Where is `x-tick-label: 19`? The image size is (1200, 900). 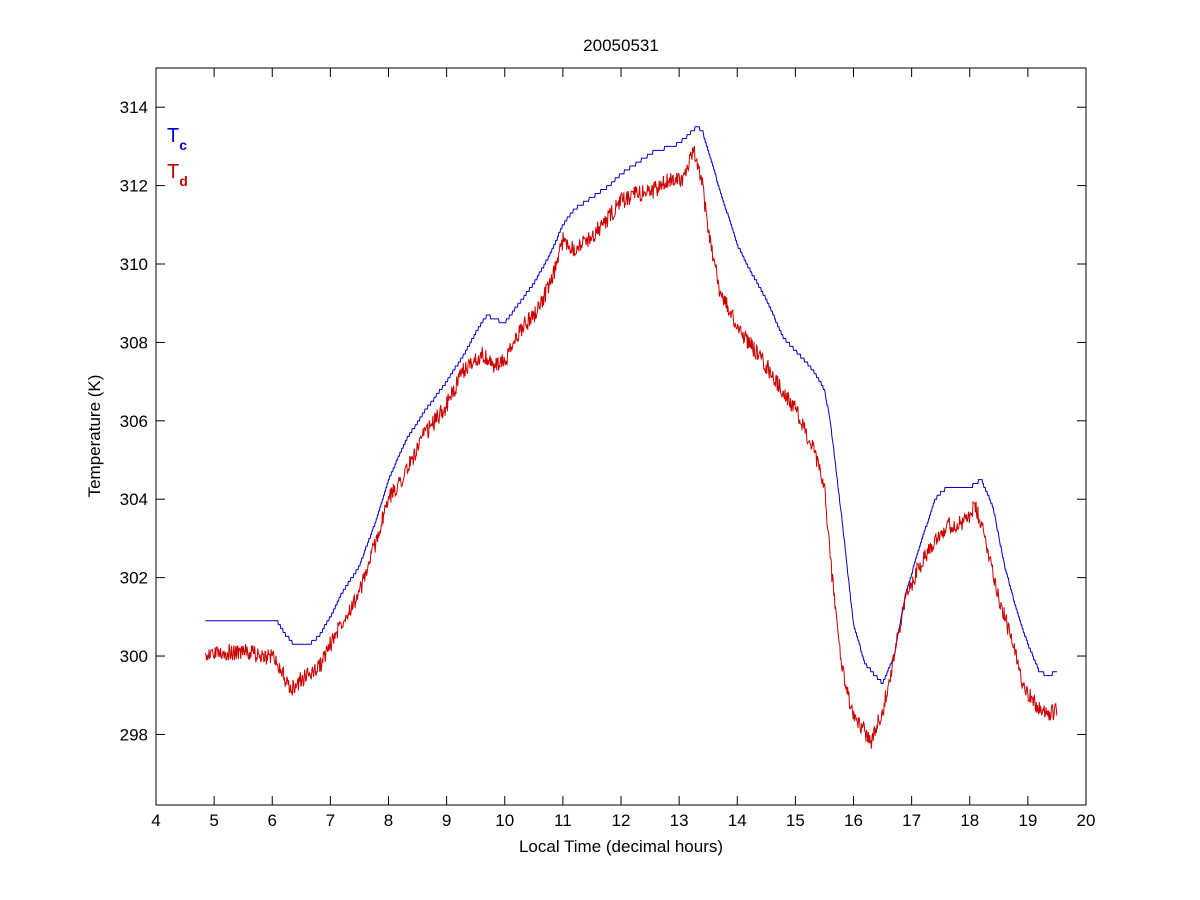
x-tick-label: 19 is located at coordinates (1027, 820).